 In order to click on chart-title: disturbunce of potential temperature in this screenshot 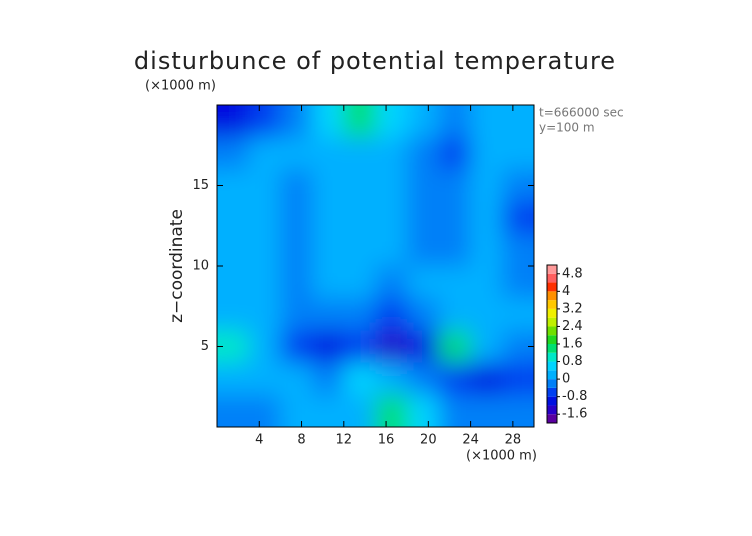, I will do `click(375, 61)`.